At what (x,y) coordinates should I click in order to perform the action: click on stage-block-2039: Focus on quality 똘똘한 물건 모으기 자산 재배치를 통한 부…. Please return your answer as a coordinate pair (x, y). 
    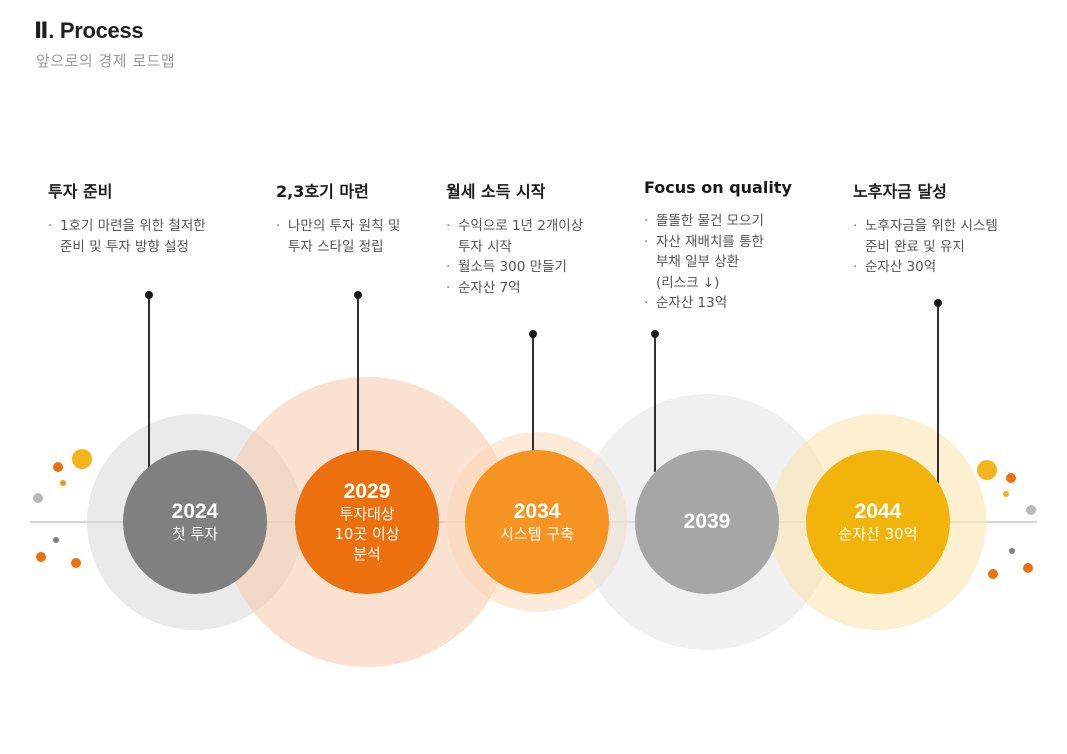
    Looking at the image, I should click on (749, 246).